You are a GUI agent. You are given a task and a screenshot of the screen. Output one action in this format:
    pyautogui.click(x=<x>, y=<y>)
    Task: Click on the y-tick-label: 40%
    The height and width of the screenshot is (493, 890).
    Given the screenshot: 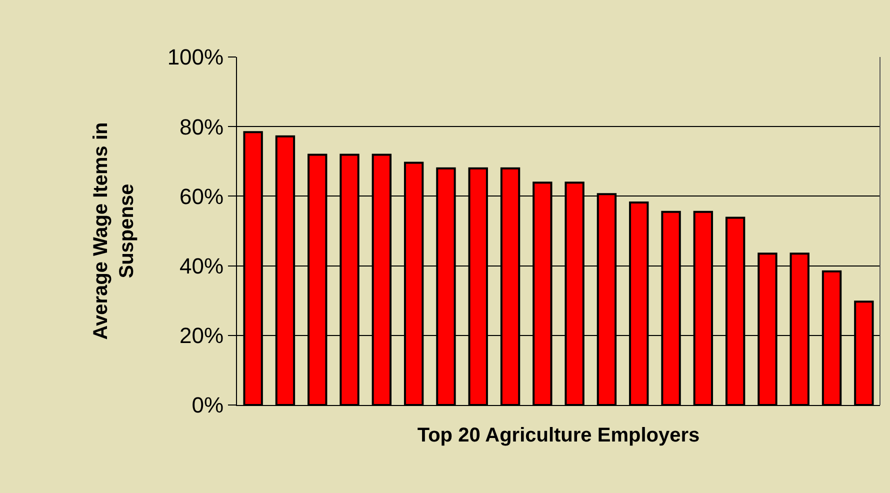 What is the action you would take?
    pyautogui.click(x=202, y=266)
    